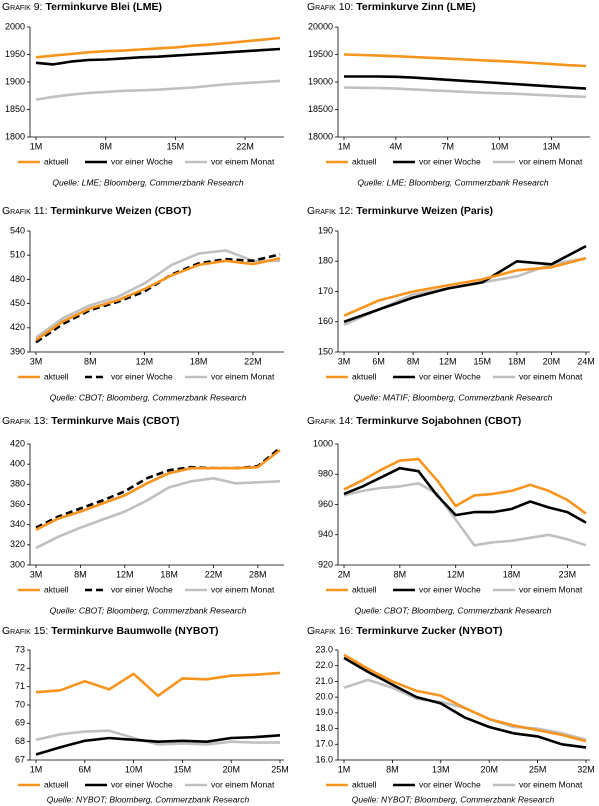 This screenshot has width=599, height=806. I want to click on y-tick-label: 300, so click(17, 564).